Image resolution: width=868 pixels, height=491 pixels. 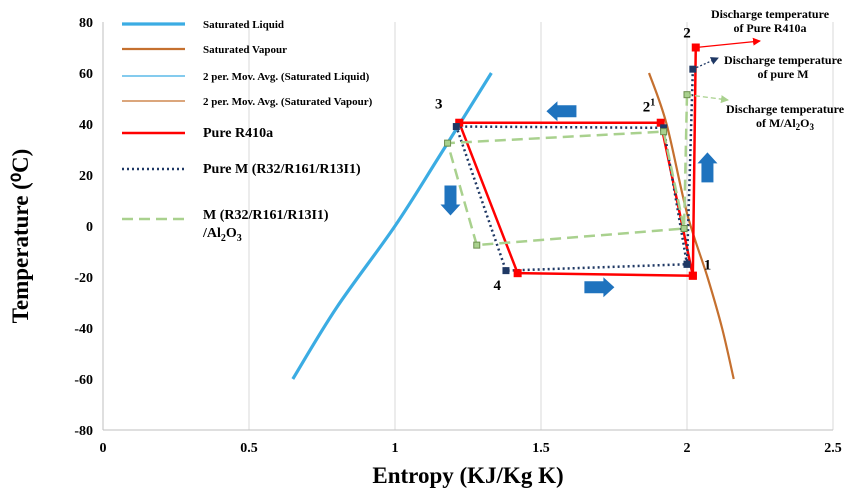 What do you see at coordinates (833, 448) in the screenshot?
I see `x-tick-label: 2.5` at bounding box center [833, 448].